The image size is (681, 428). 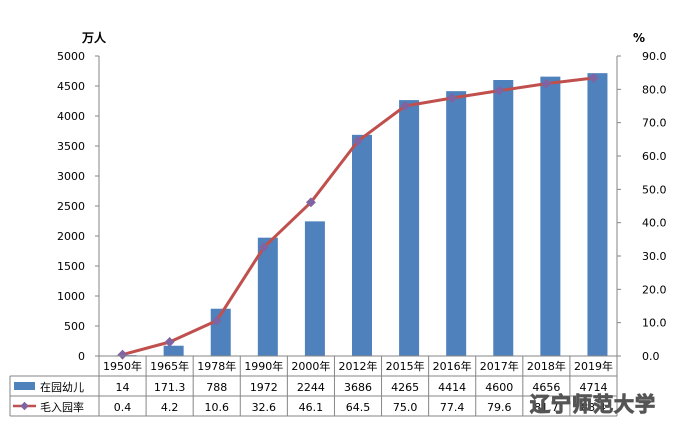 What do you see at coordinates (71, 266) in the screenshot?
I see `left-tick-label: 1500` at bounding box center [71, 266].